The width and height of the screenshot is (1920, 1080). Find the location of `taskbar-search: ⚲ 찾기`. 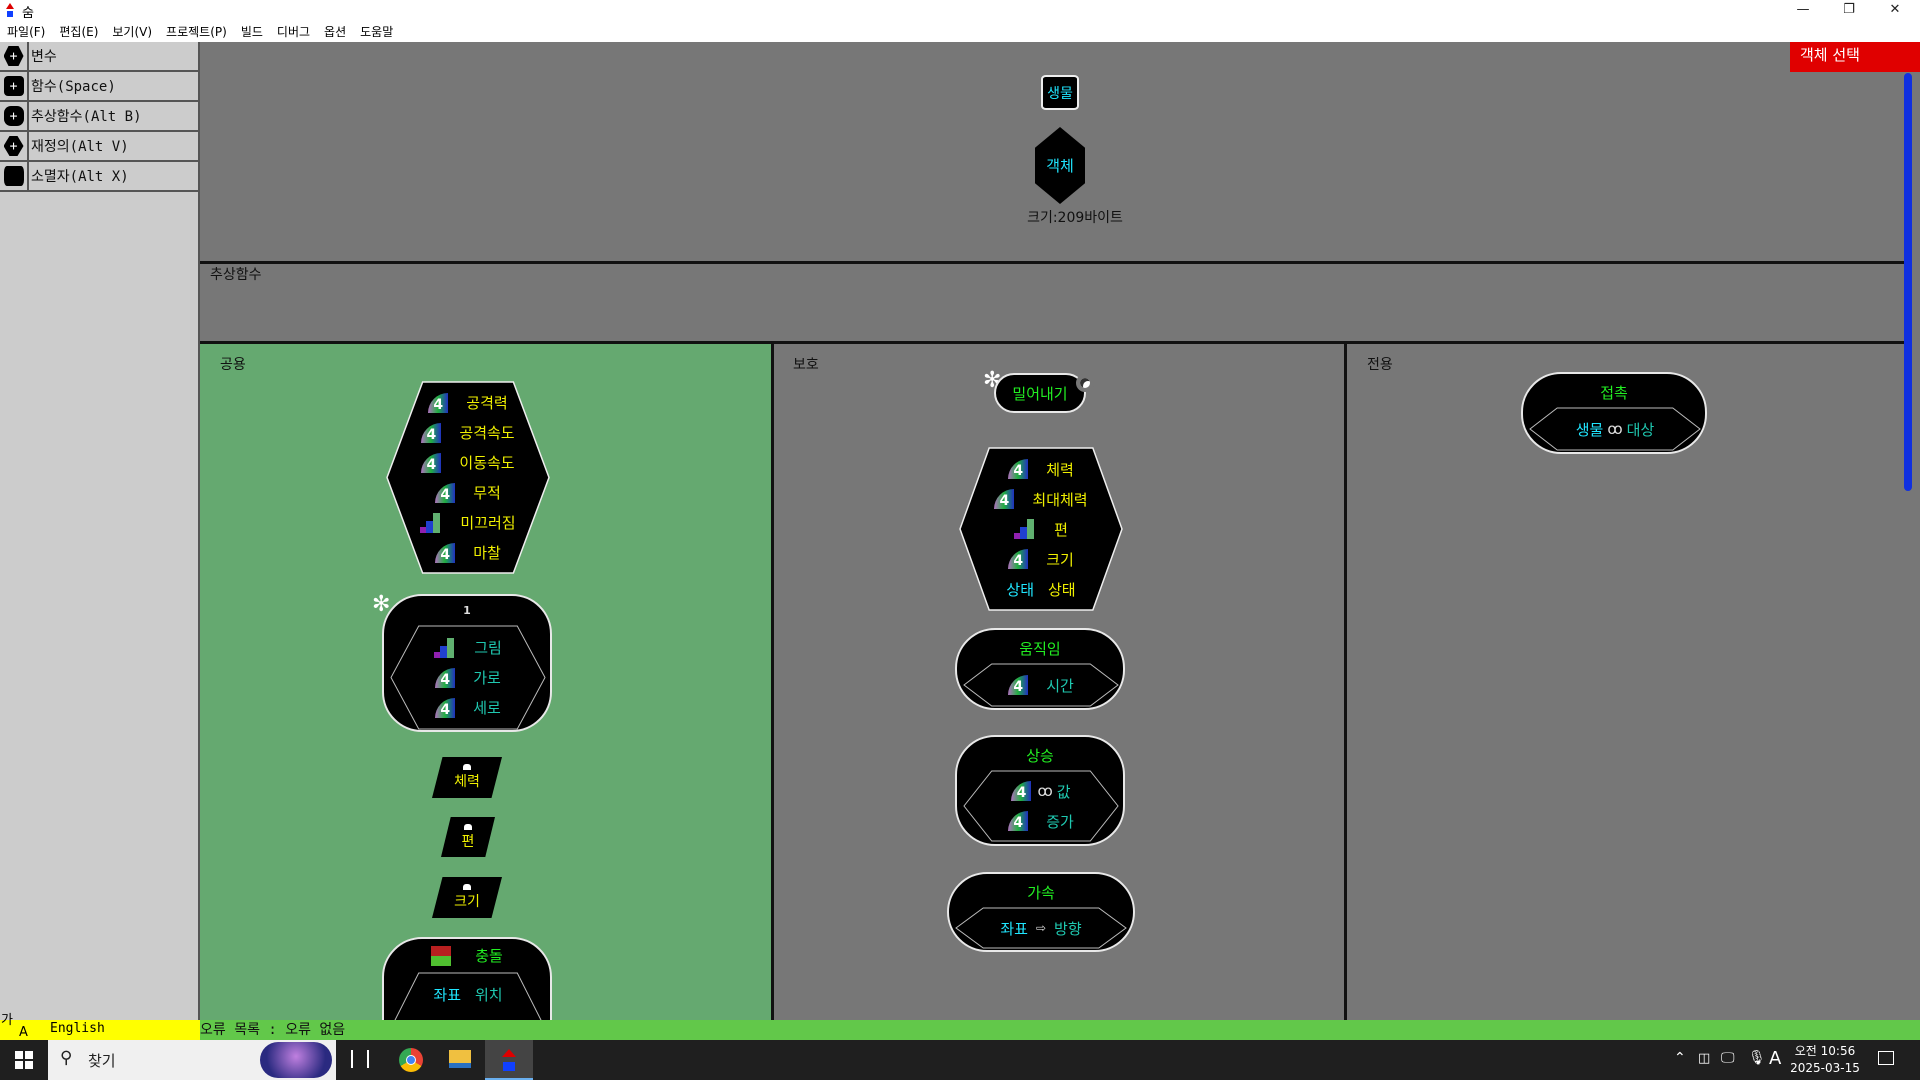

taskbar-search: ⚲ 찾기 is located at coordinates (192, 1060).